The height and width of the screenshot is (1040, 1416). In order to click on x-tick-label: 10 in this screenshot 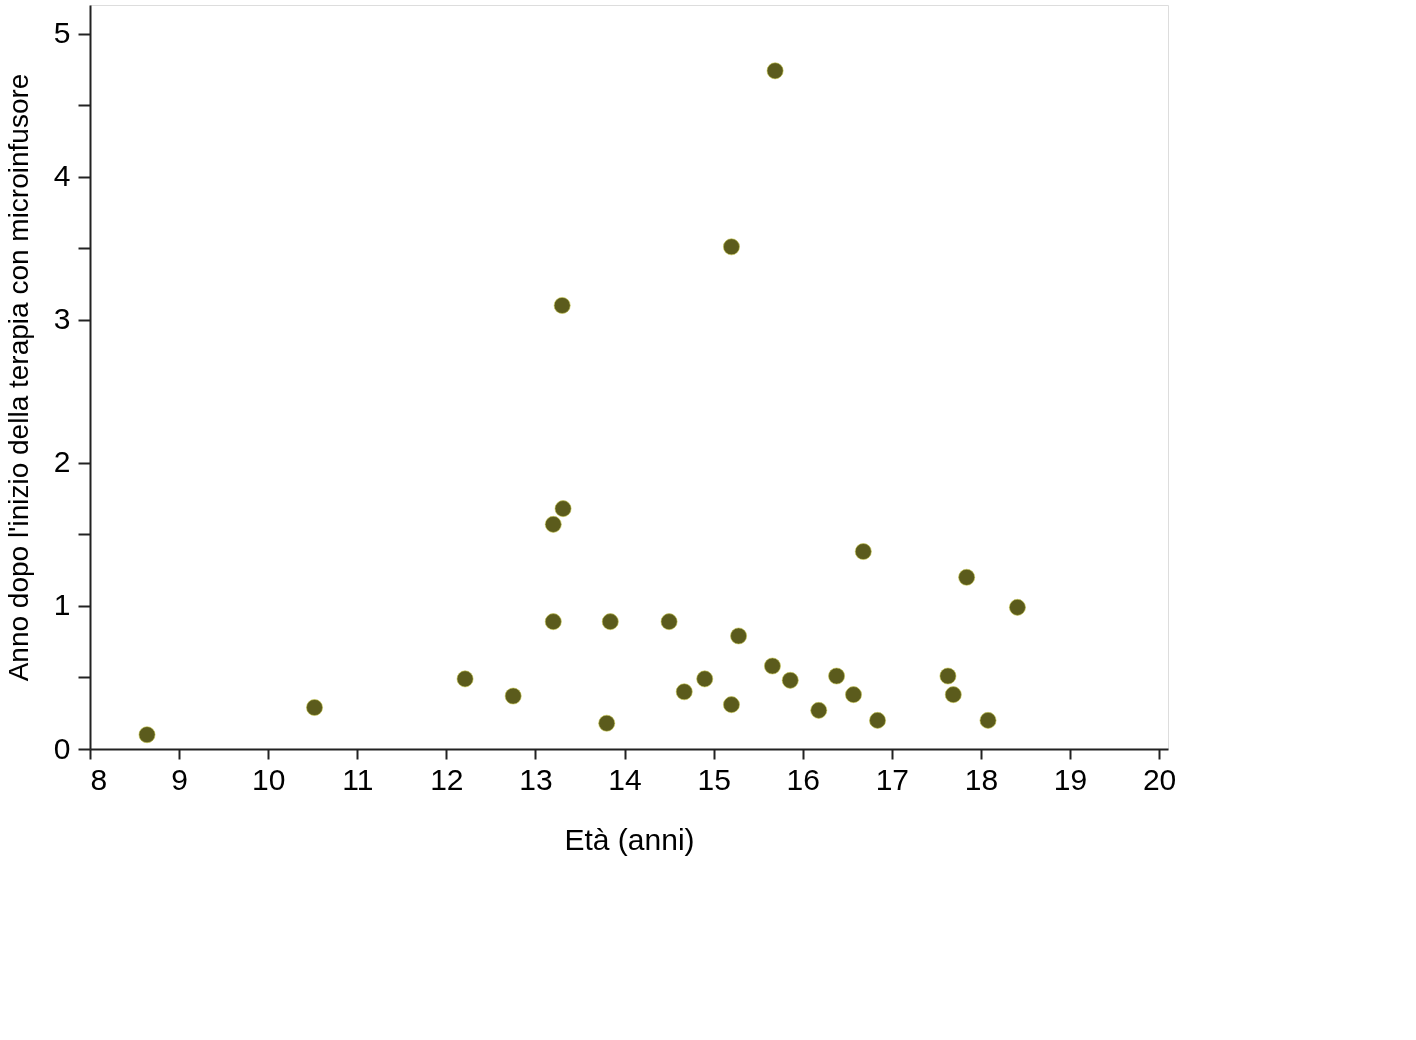, I will do `click(268, 779)`.